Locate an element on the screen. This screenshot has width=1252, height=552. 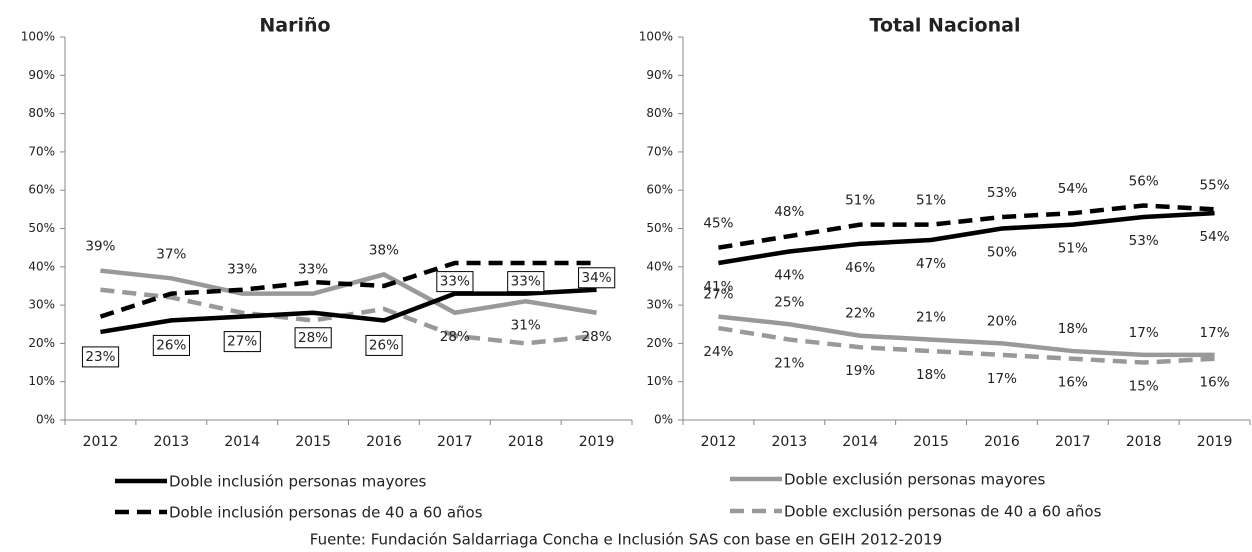
data-label: 46% is located at coordinates (860, 268).